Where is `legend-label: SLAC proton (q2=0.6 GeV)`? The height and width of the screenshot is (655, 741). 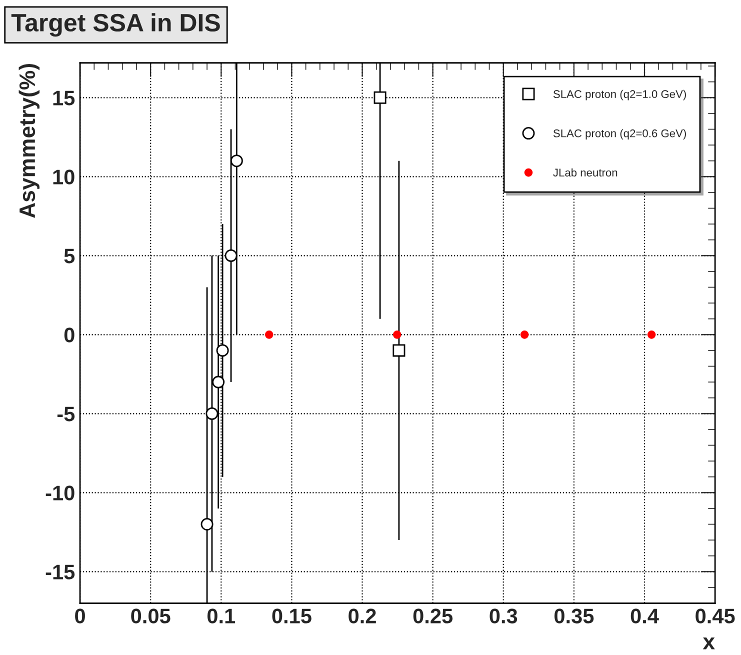 legend-label: SLAC proton (q2=0.6 GeV) is located at coordinates (619, 134).